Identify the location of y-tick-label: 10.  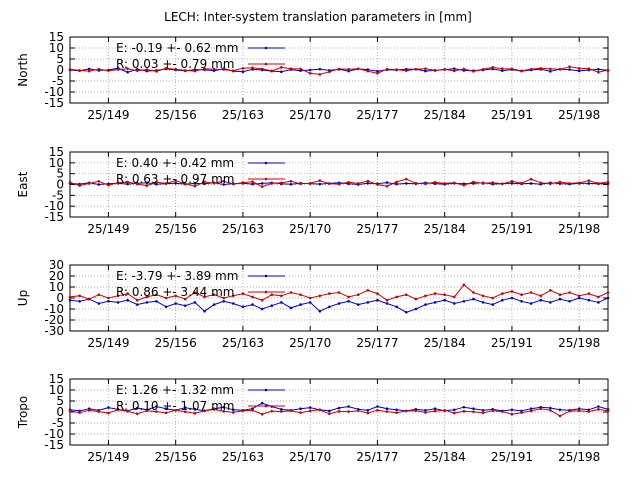
(56, 48).